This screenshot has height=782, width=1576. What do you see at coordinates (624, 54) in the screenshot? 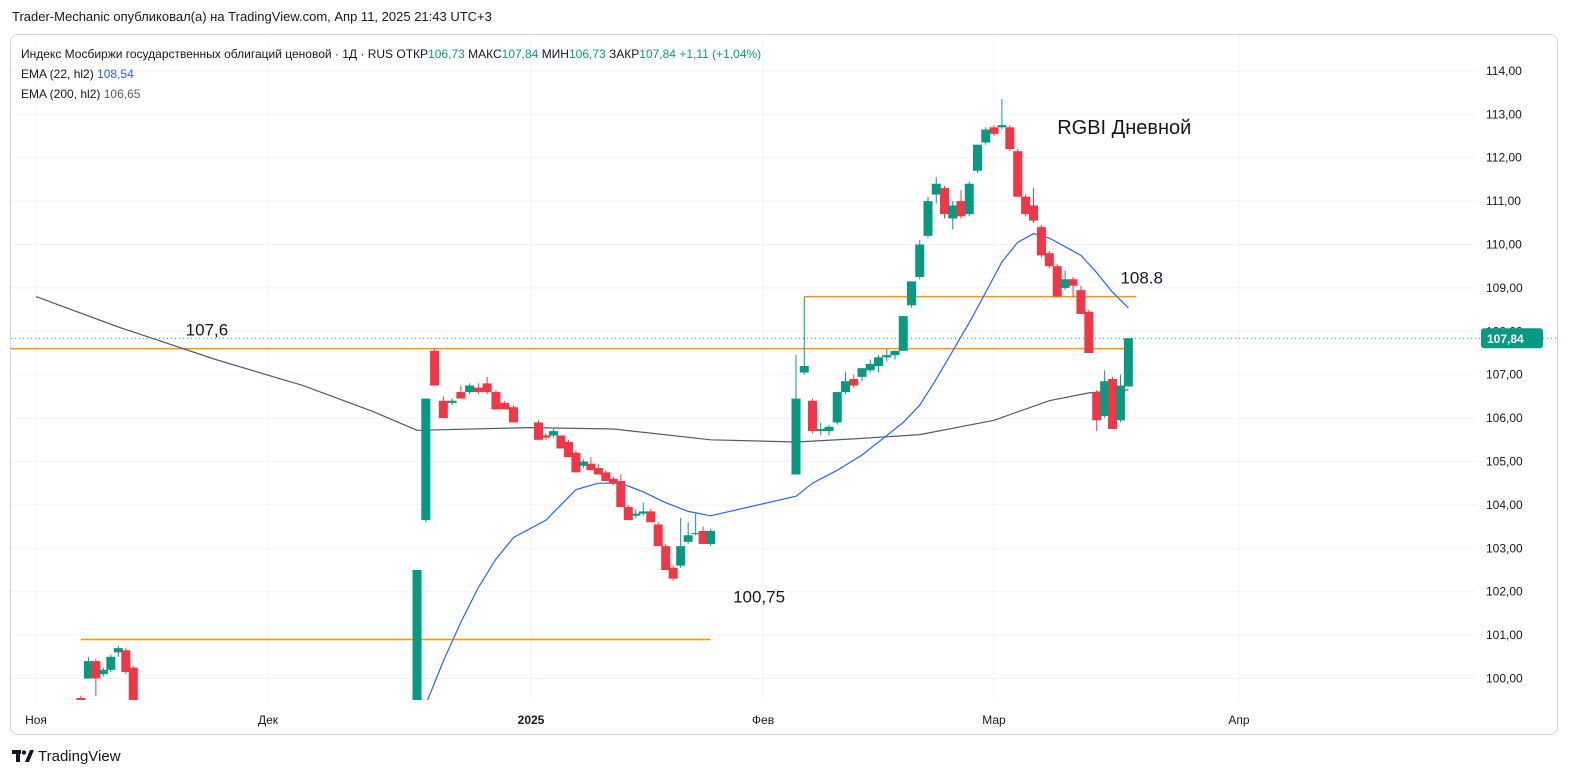
I see `close-label: ЗАКР` at bounding box center [624, 54].